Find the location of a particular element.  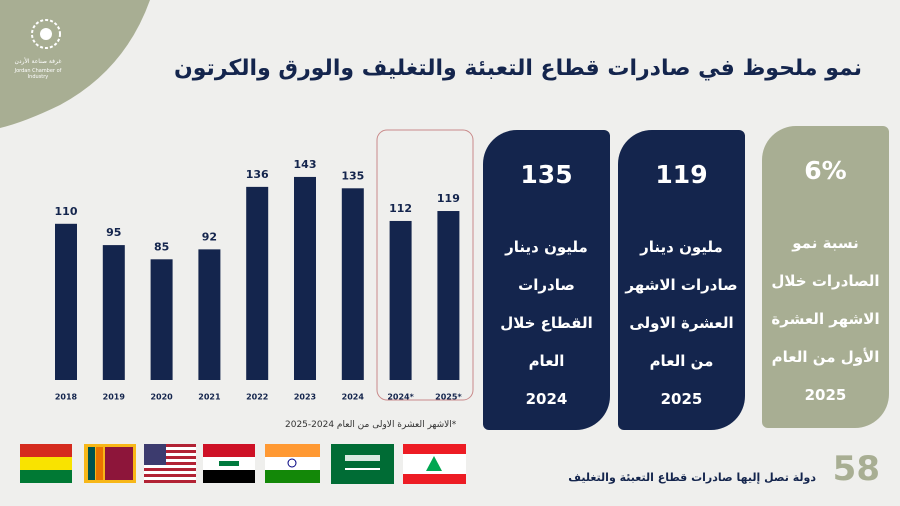

stat-number: 119 is located at coordinates (681, 174).